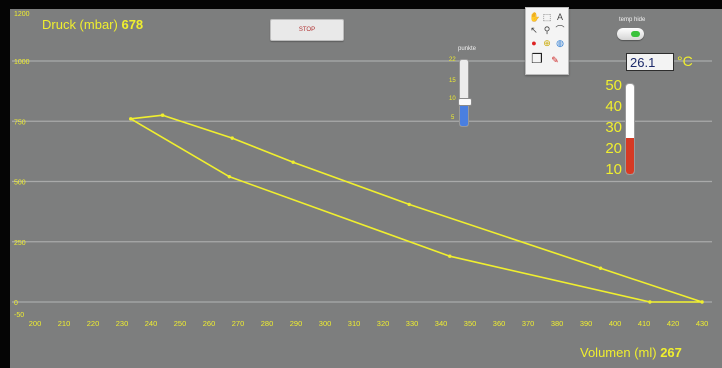 Image resolution: width=722 pixels, height=368 pixels. What do you see at coordinates (470, 323) in the screenshot?
I see `x-tick-label: 350` at bounding box center [470, 323].